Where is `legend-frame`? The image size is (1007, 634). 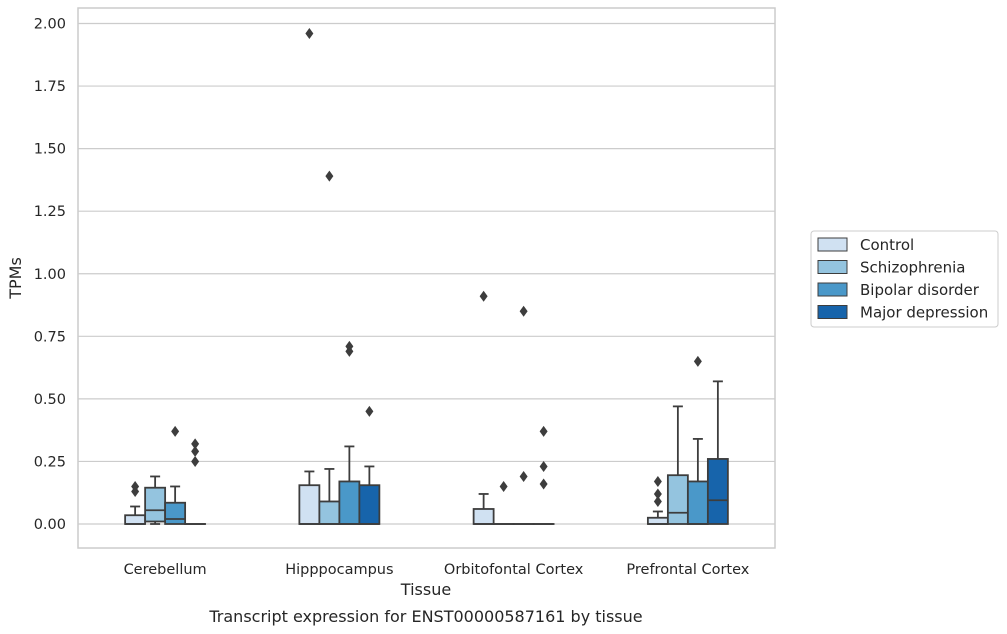 legend-frame is located at coordinates (904, 279).